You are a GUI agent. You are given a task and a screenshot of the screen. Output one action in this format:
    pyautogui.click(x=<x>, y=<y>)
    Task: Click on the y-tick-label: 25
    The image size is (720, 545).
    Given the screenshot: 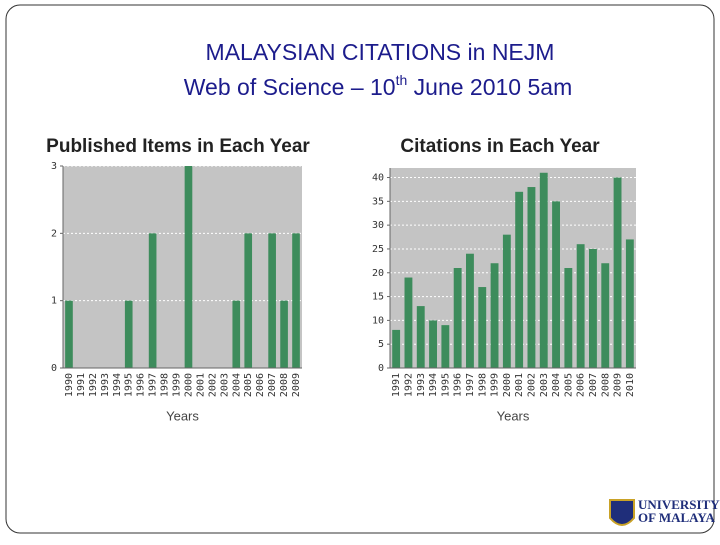 What is the action you would take?
    pyautogui.click(x=378, y=249)
    